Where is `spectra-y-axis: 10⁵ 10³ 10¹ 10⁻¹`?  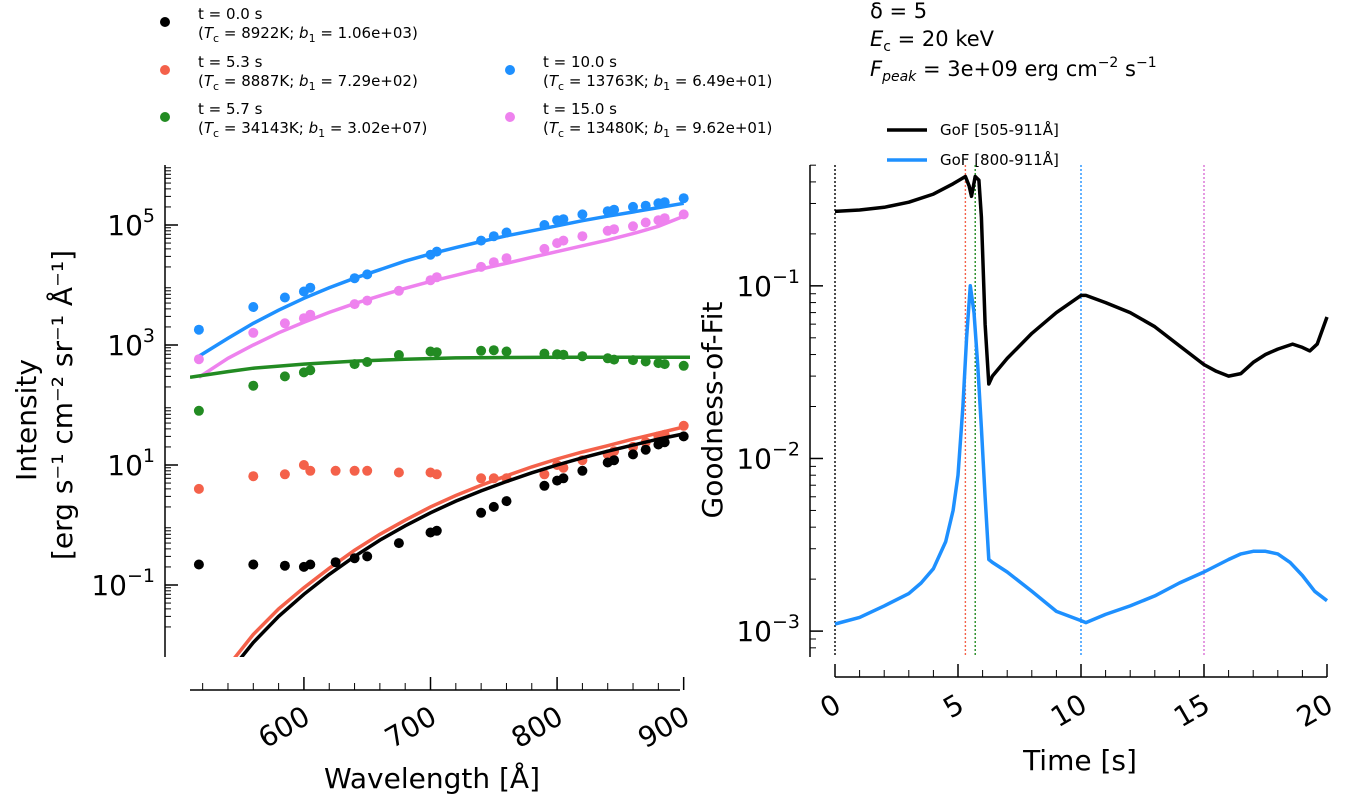
spectra-y-axis: 10⁵ 10³ 10¹ 10⁻¹ is located at coordinates (134, 411).